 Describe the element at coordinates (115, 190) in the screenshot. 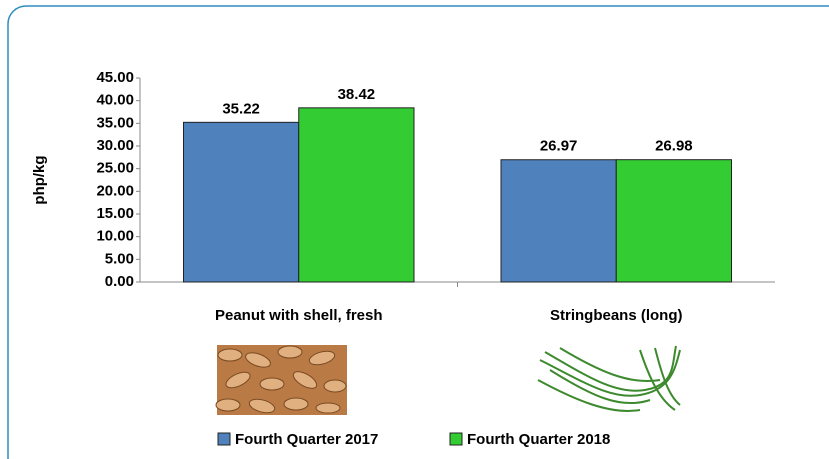

I see `y-tick-label: 20.00` at that location.